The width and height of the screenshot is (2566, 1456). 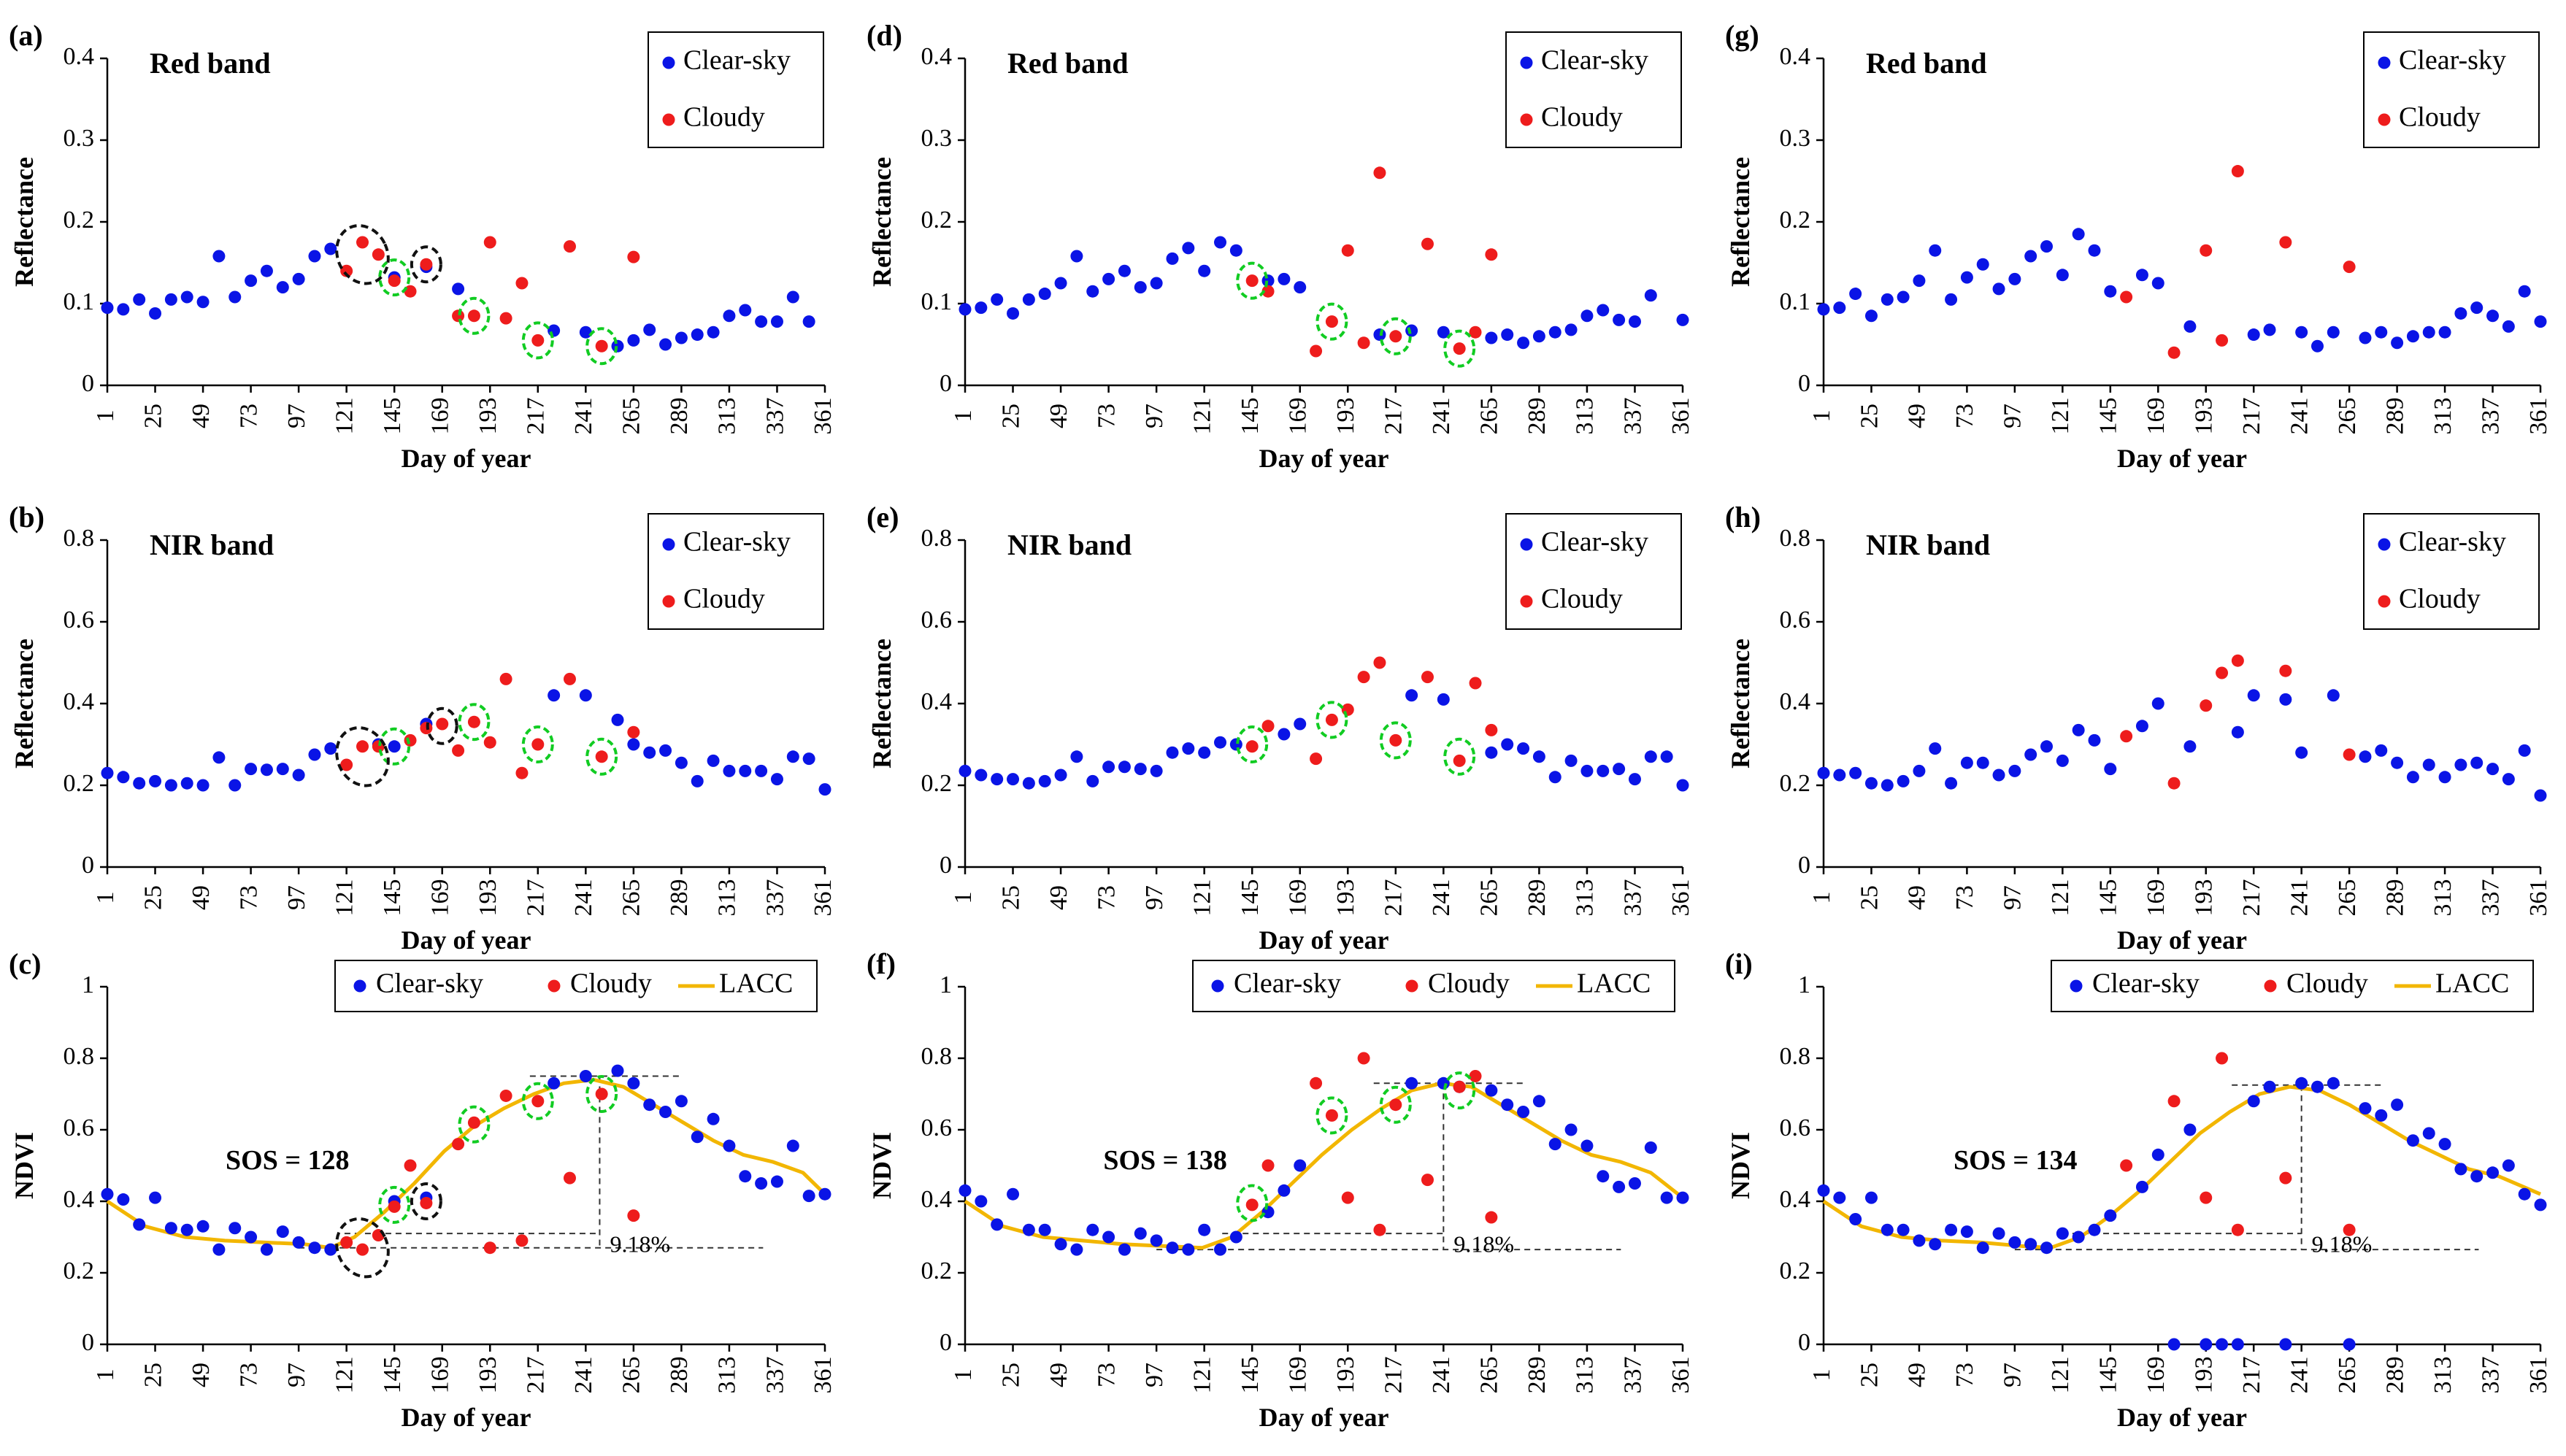 What do you see at coordinates (883, 518) in the screenshot?
I see `panel-label: (e)` at bounding box center [883, 518].